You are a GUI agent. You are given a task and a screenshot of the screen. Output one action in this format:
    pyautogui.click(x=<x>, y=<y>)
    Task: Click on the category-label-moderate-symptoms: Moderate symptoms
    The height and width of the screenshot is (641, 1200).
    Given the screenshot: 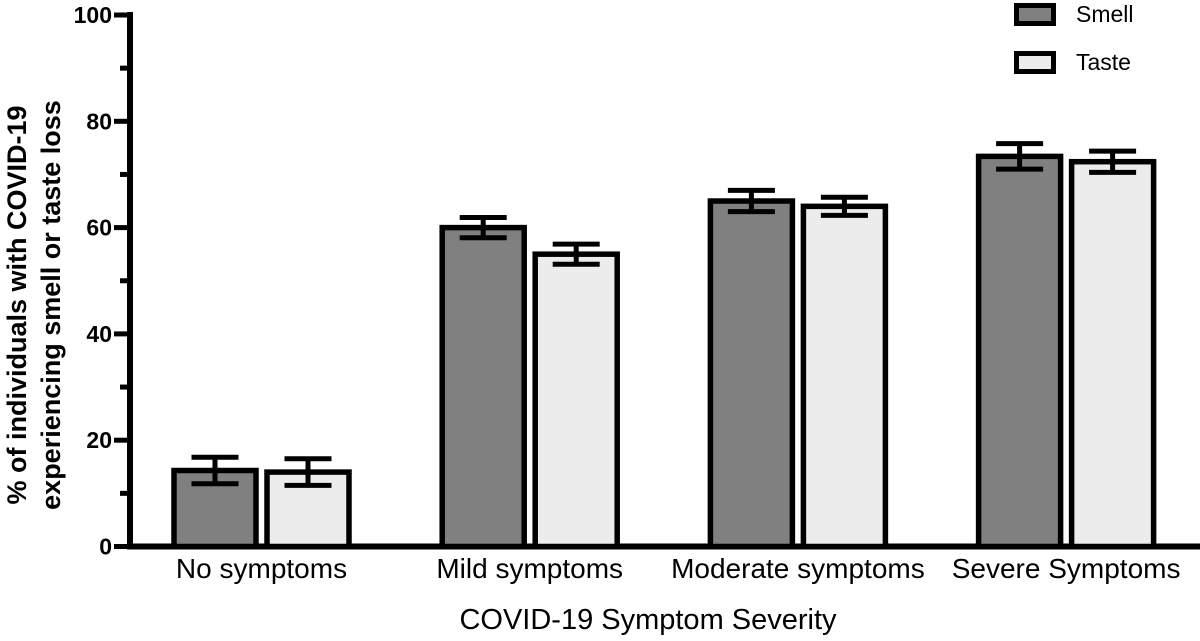 What is the action you would take?
    pyautogui.click(x=798, y=568)
    